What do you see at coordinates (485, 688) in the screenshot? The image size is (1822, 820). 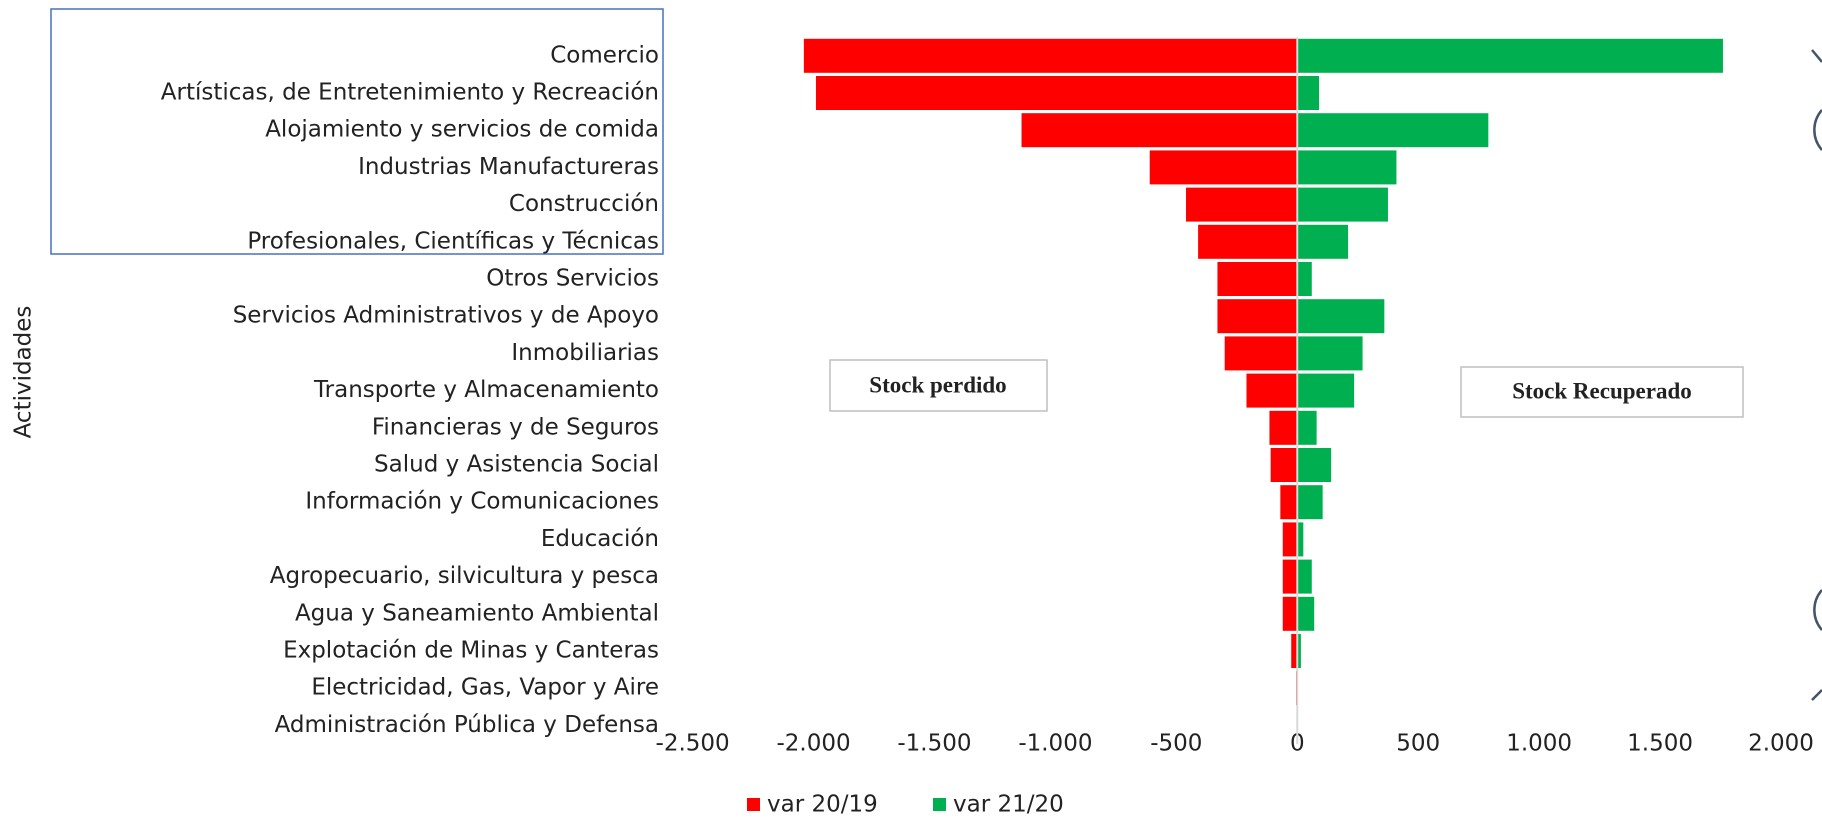 I see `y-tick-label: Electricidad, Gas, Vapor y Aire` at bounding box center [485, 688].